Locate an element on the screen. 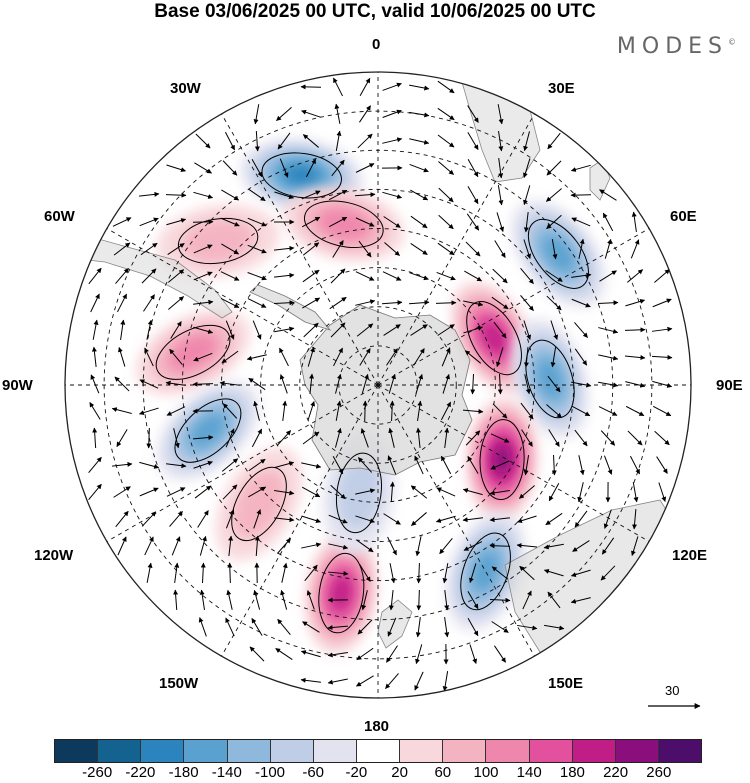  colorbar-tick-label: 220 is located at coordinates (616, 772).